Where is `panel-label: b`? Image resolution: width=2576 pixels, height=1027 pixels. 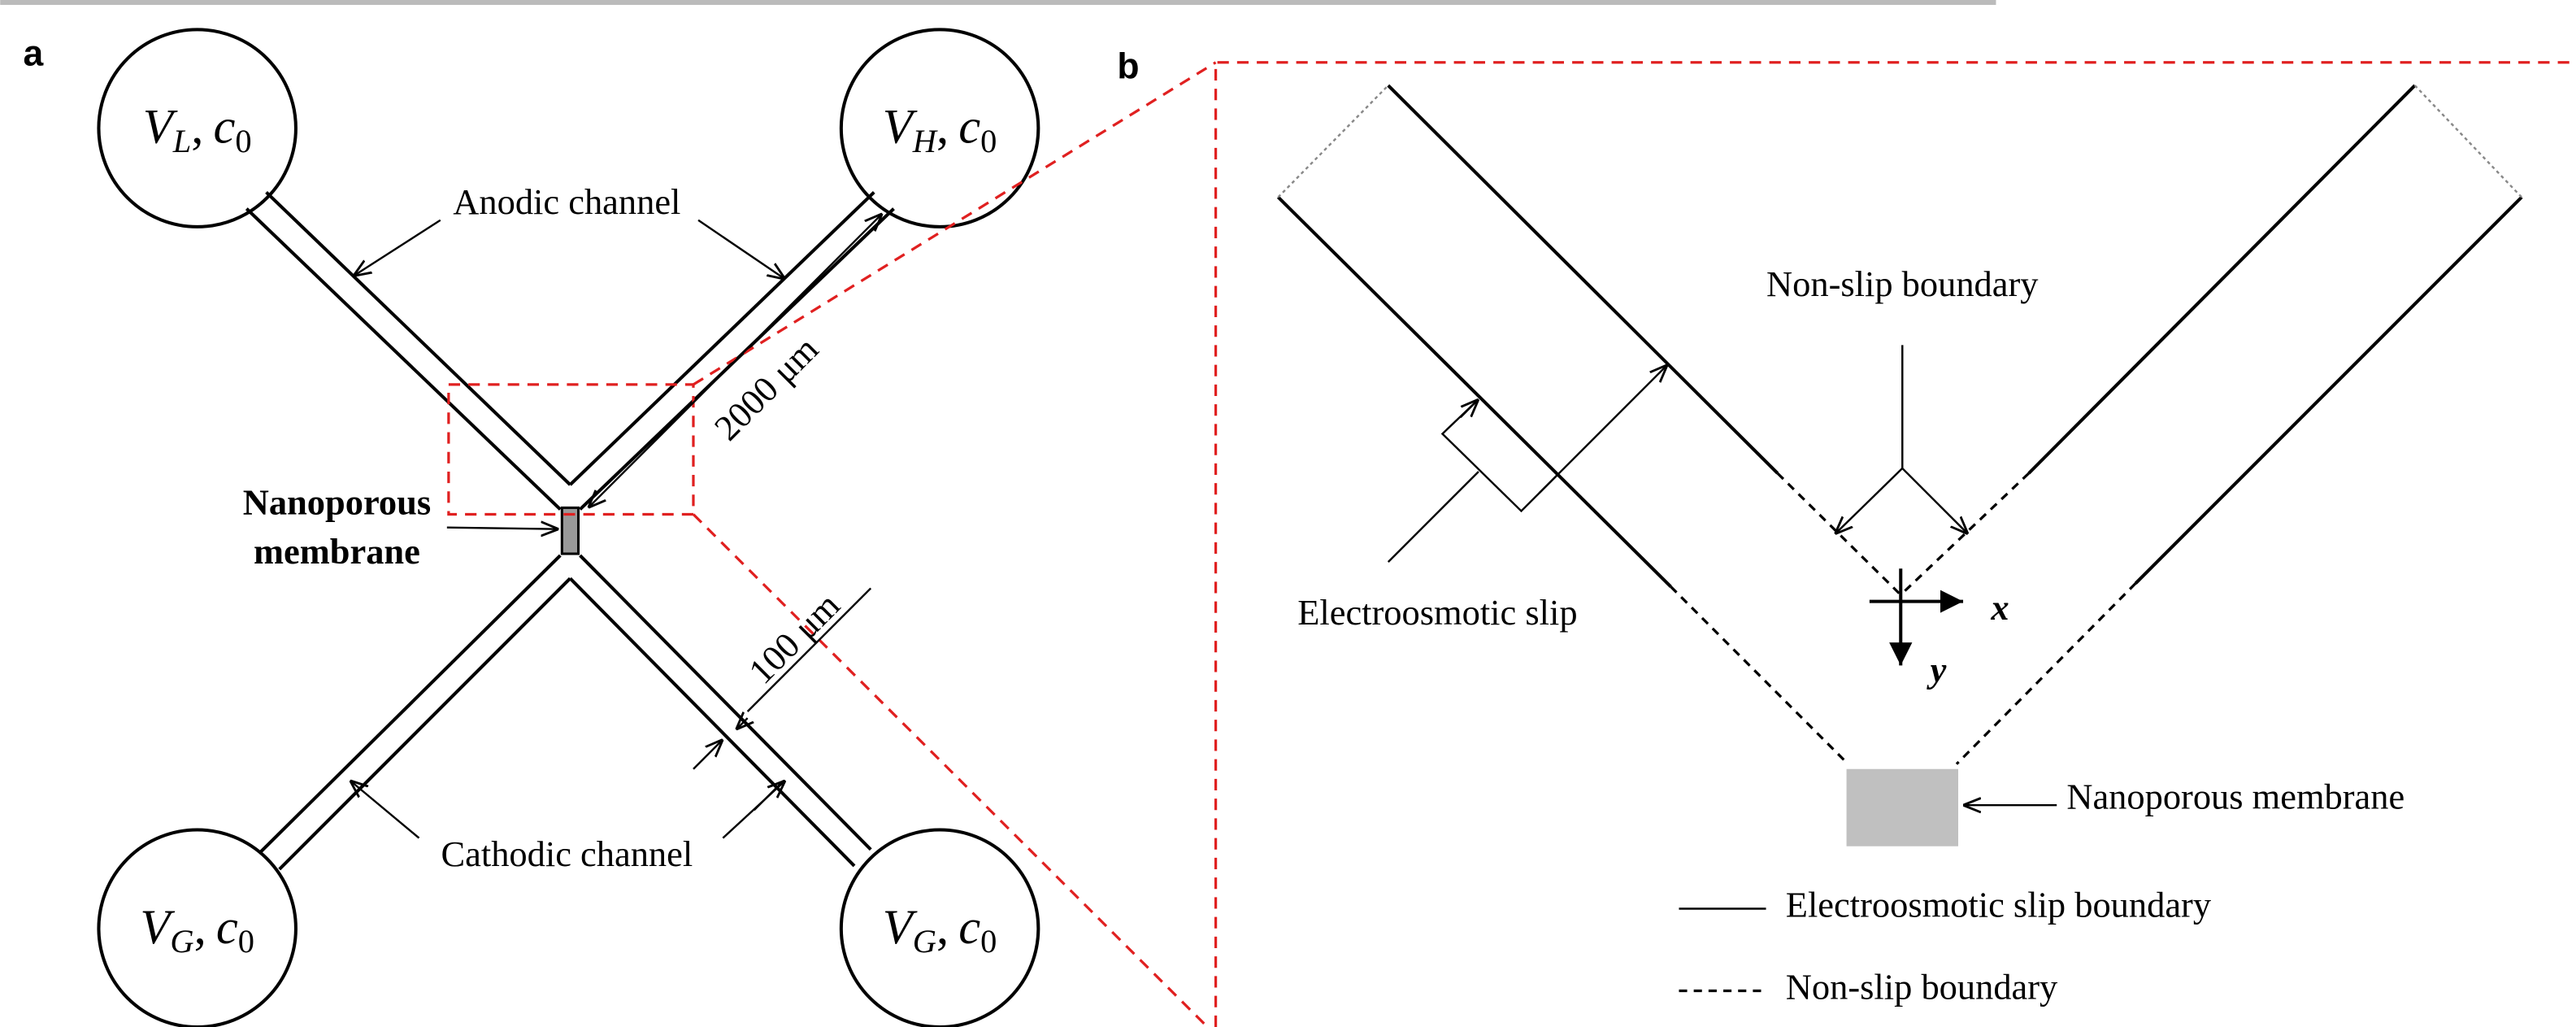
panel-label: b is located at coordinates (1128, 67).